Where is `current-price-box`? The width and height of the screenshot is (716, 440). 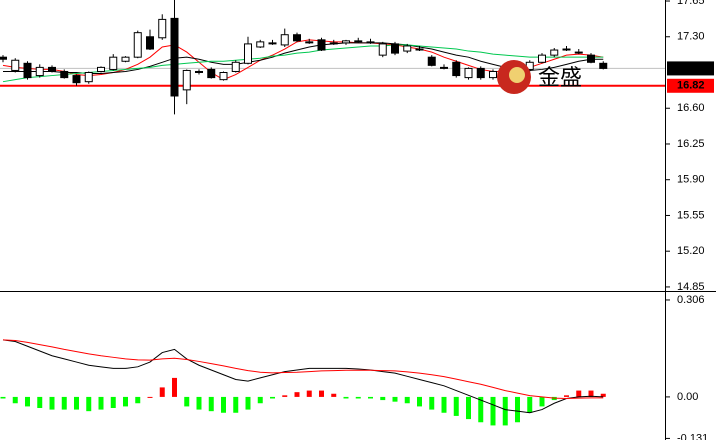
current-price-box is located at coordinates (690, 68).